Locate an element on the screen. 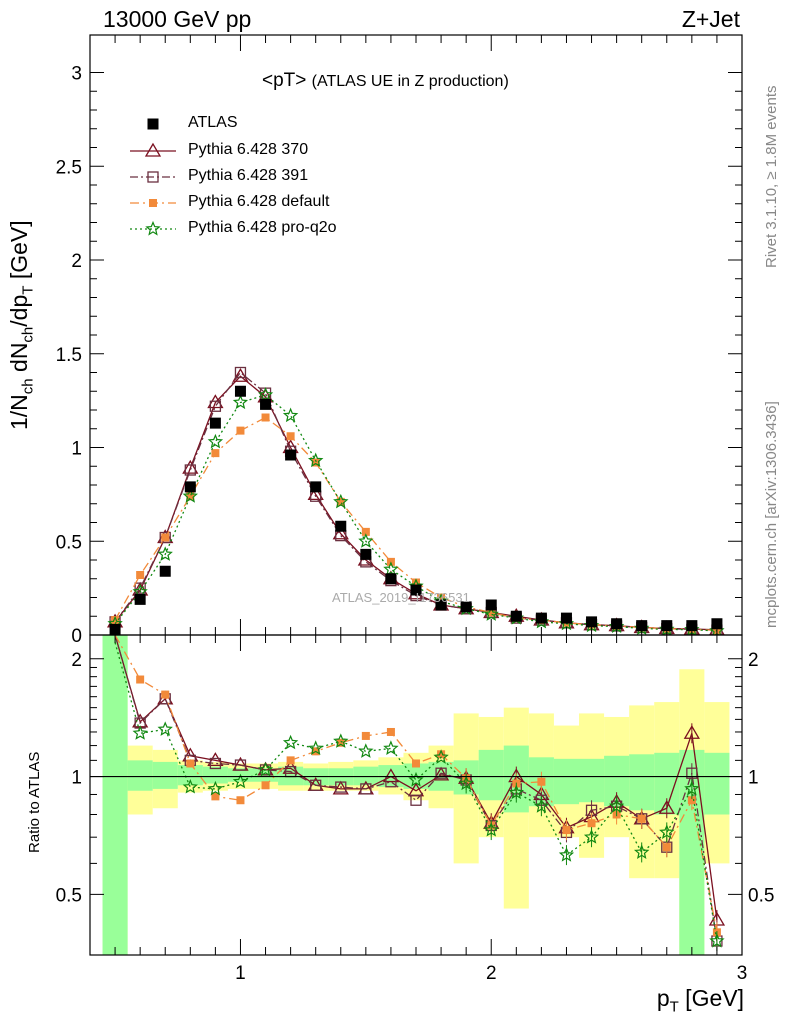 The image size is (786, 1024). ratio-ytick-label-right: 2 is located at coordinates (753, 660).